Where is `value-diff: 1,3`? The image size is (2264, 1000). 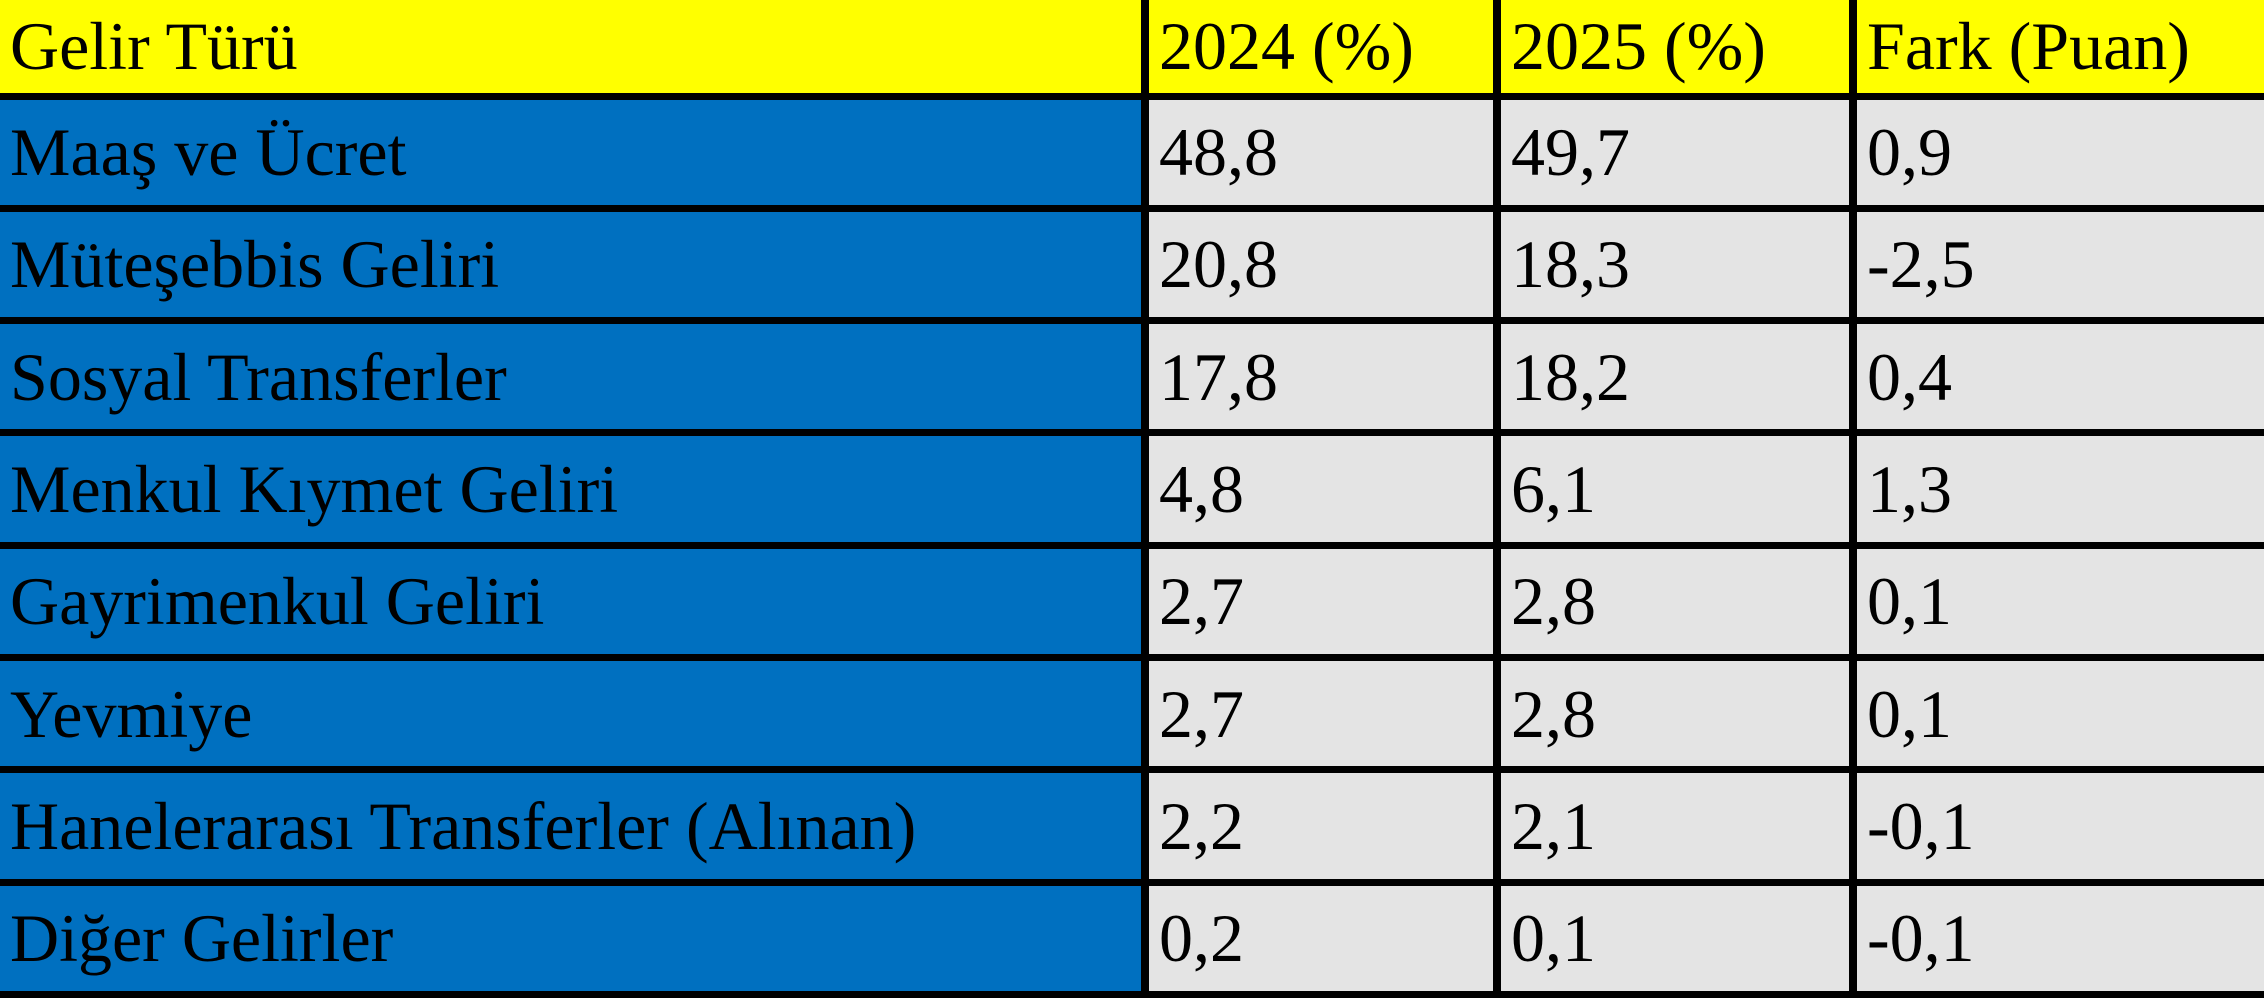 value-diff: 1,3 is located at coordinates (2058, 490).